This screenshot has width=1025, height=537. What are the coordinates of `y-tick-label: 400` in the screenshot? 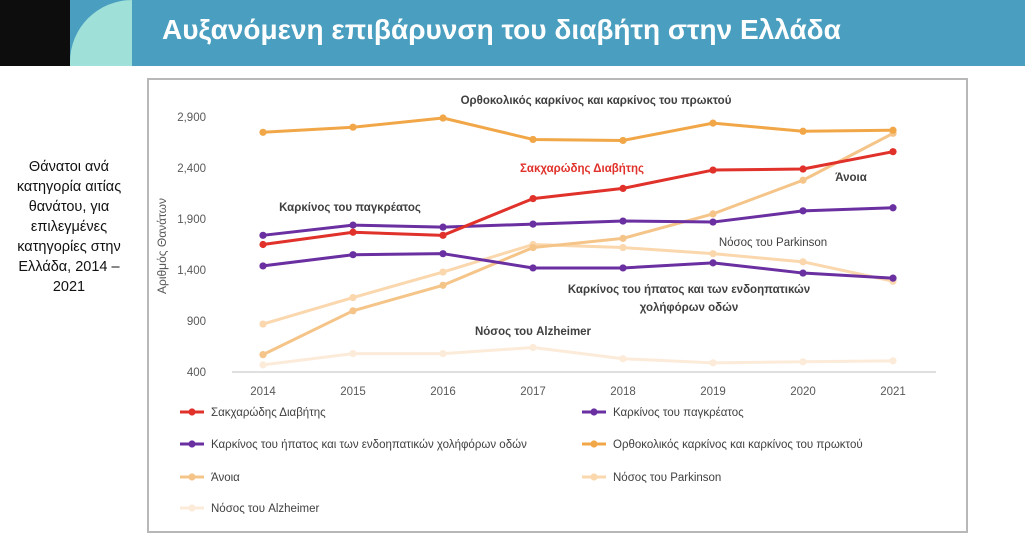 It's located at (196, 373).